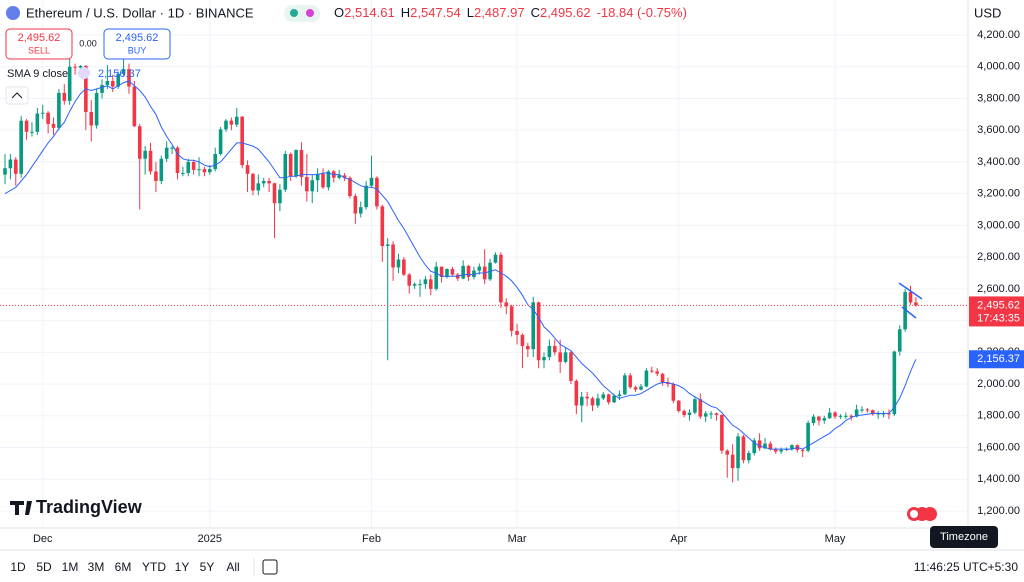 The height and width of the screenshot is (582, 1024). Describe the element at coordinates (302, 13) in the screenshot. I see `status-pill` at that location.